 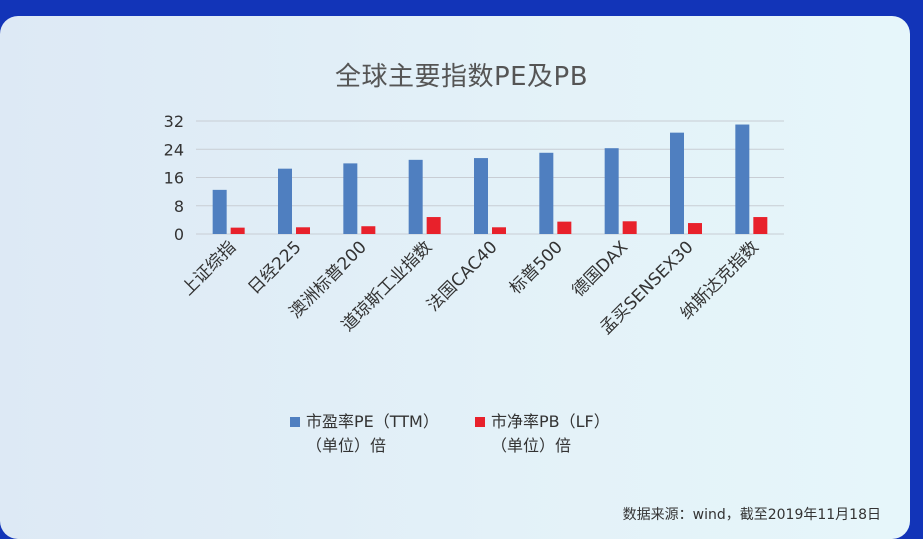 What do you see at coordinates (209, 268) in the screenshot?
I see `x-tick-label: 上证综指` at bounding box center [209, 268].